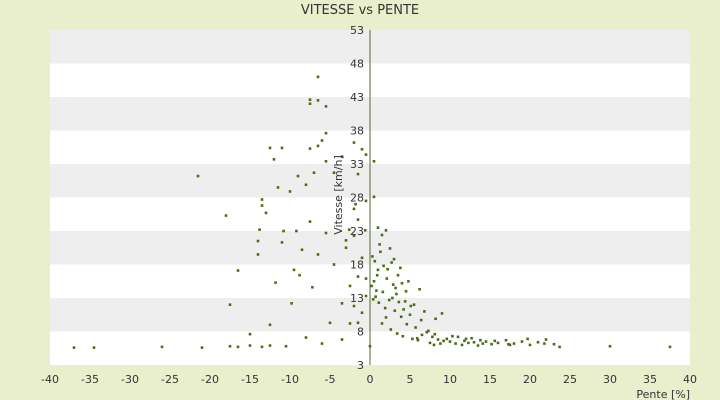 This screenshot has width=720, height=400. What do you see at coordinates (360, 332) in the screenshot?
I see `y-tick-label: 8` at bounding box center [360, 332].